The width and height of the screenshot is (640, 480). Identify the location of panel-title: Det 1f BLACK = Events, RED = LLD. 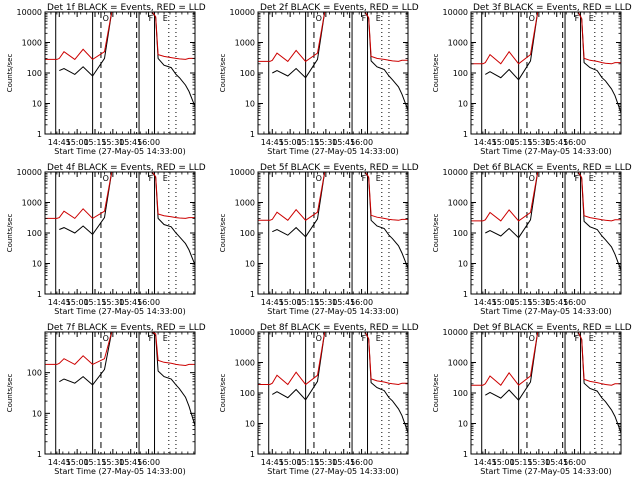
(126, 8).